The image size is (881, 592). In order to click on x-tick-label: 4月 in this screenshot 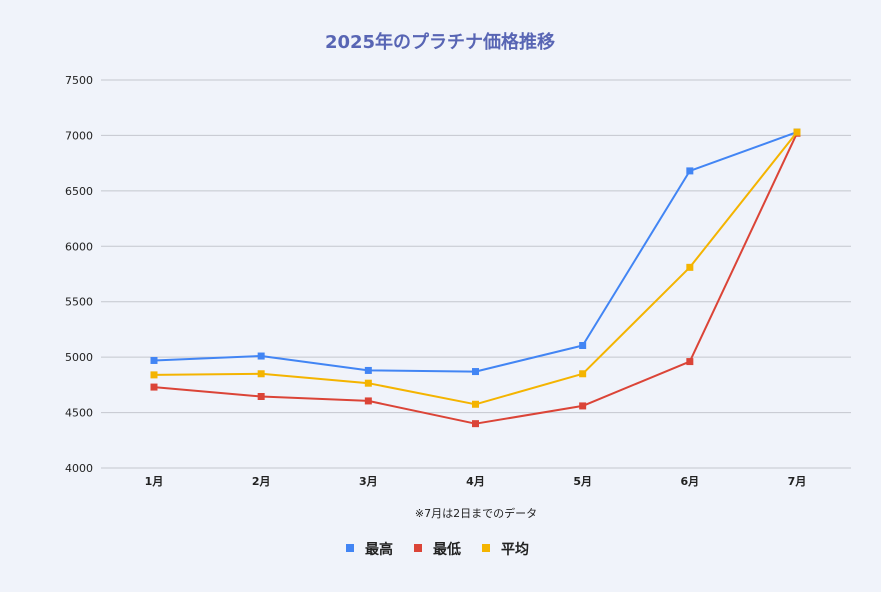, I will do `click(475, 481)`.